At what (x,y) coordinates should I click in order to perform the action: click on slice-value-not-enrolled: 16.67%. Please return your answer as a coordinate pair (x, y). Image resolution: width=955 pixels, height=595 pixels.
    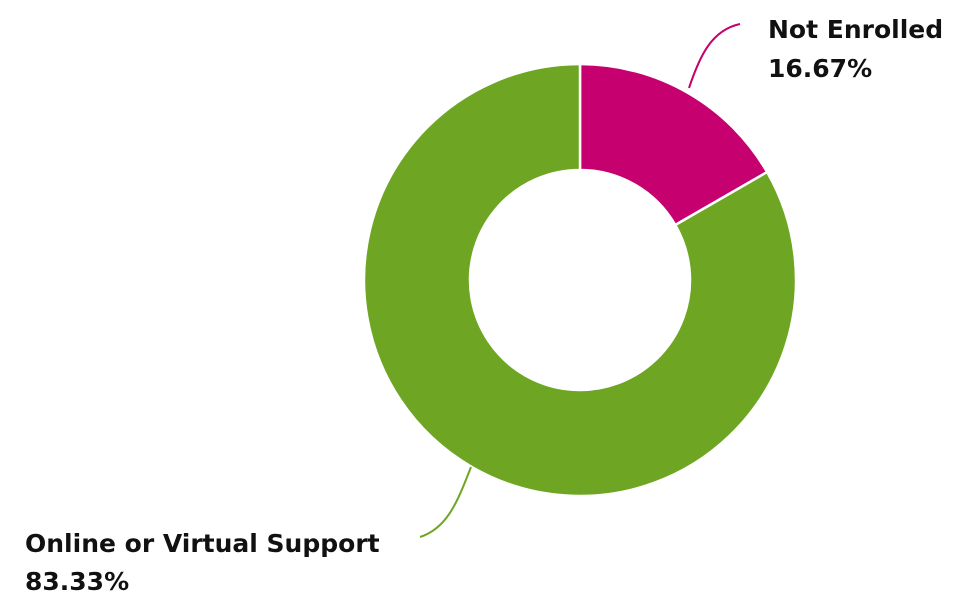
    Looking at the image, I should click on (820, 68).